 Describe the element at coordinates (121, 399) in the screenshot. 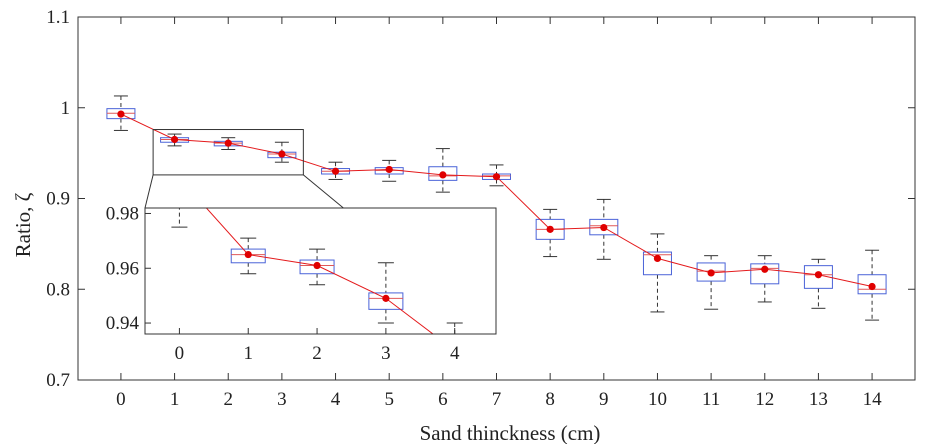

I see `x-tick-label: 0` at that location.